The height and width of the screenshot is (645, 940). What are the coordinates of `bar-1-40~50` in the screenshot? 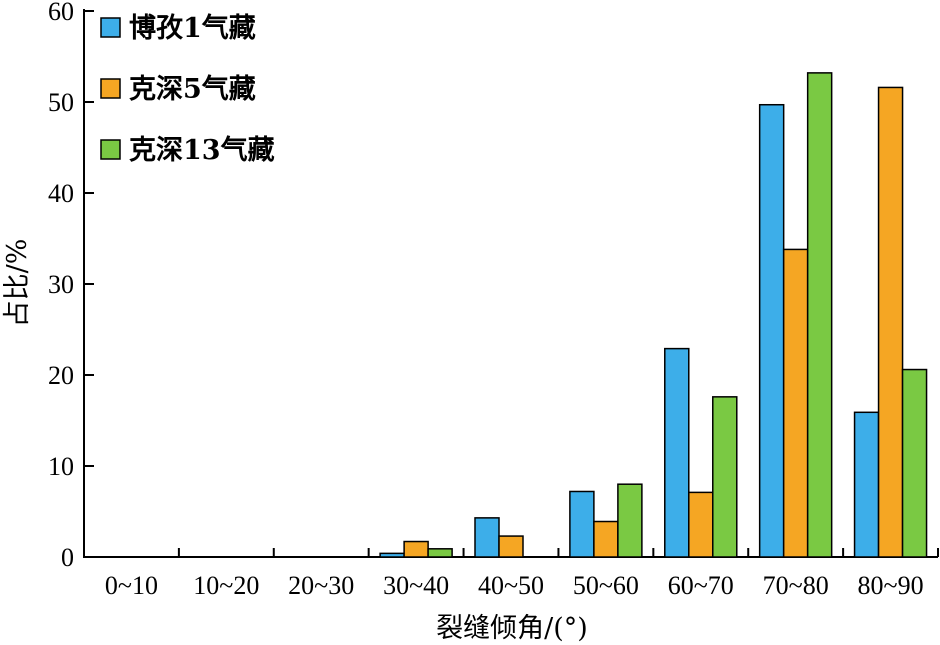 It's located at (487, 537).